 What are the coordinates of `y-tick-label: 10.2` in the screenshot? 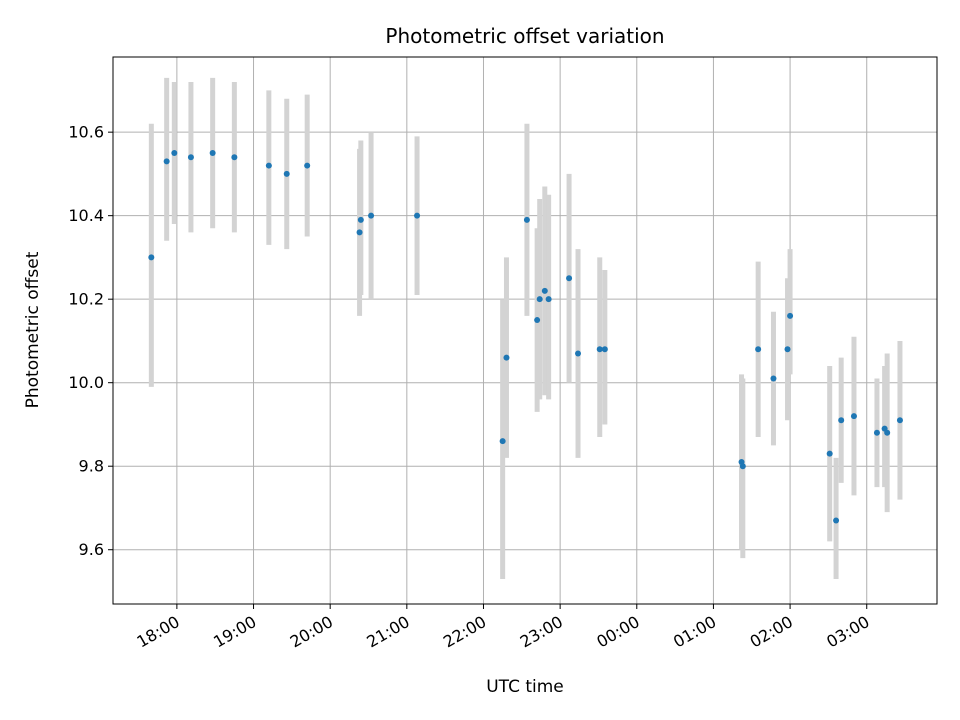 It's located at (86, 299).